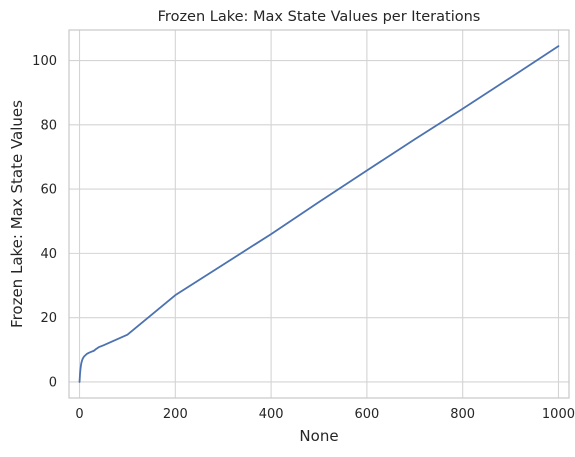 The width and height of the screenshot is (575, 457). I want to click on y-tick-labels: 0 20 40 60 80 100, so click(44, 222).